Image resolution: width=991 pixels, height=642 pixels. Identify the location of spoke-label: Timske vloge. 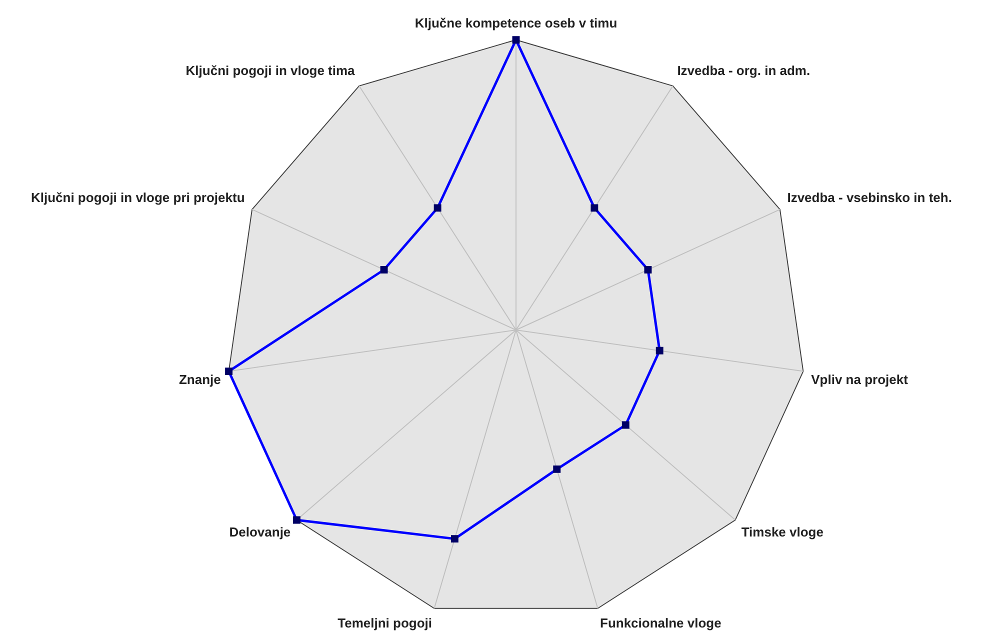
(782, 532).